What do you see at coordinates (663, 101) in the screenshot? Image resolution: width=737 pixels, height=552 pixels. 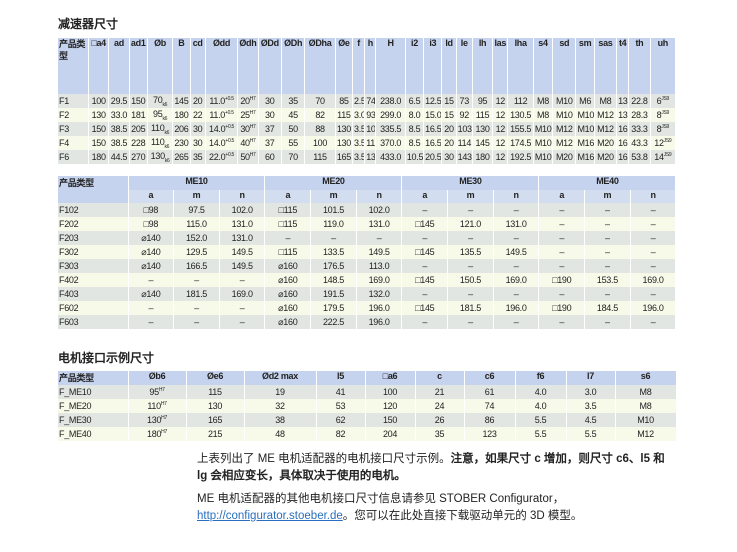 I see `table-cell: 6JS9` at bounding box center [663, 101].